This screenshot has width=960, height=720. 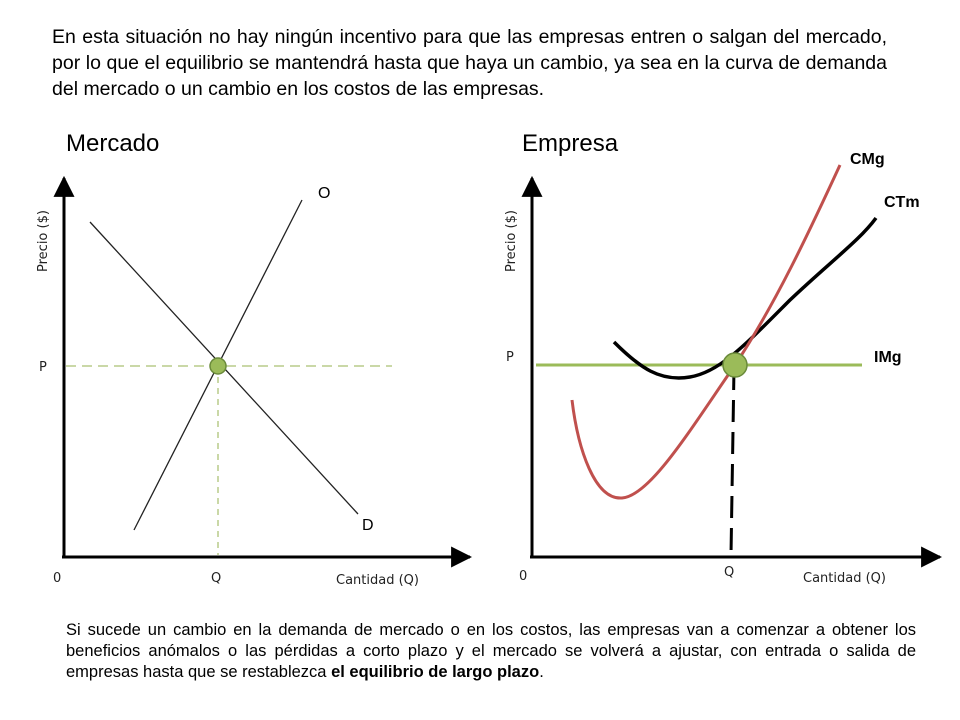 I want to click on mercado-price-label: P, so click(x=43, y=367).